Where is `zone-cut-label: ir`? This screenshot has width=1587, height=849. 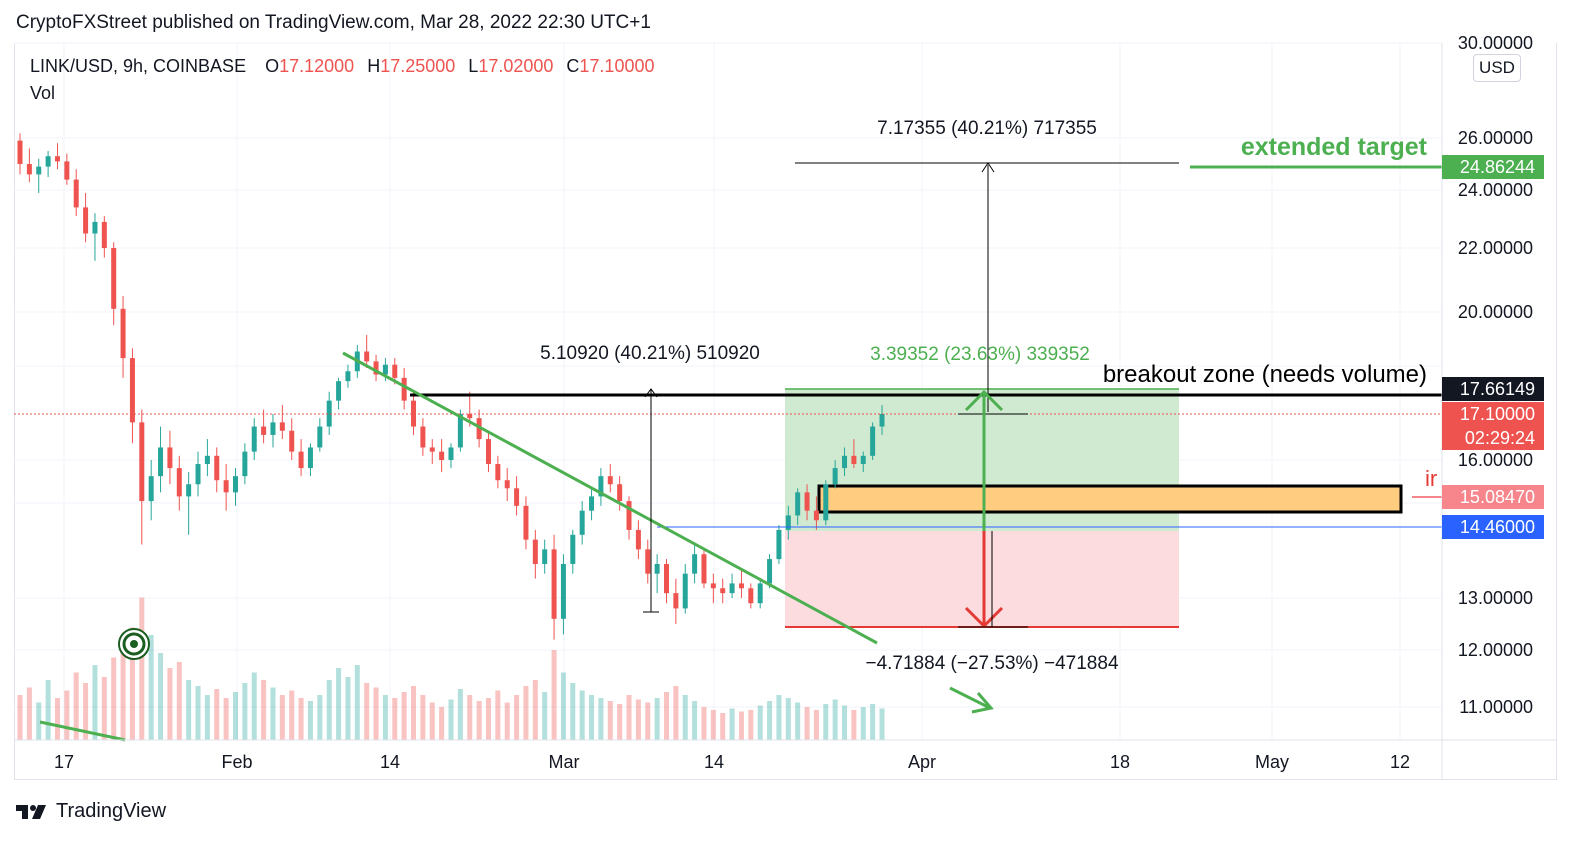
zone-cut-label: ir is located at coordinates (1431, 478).